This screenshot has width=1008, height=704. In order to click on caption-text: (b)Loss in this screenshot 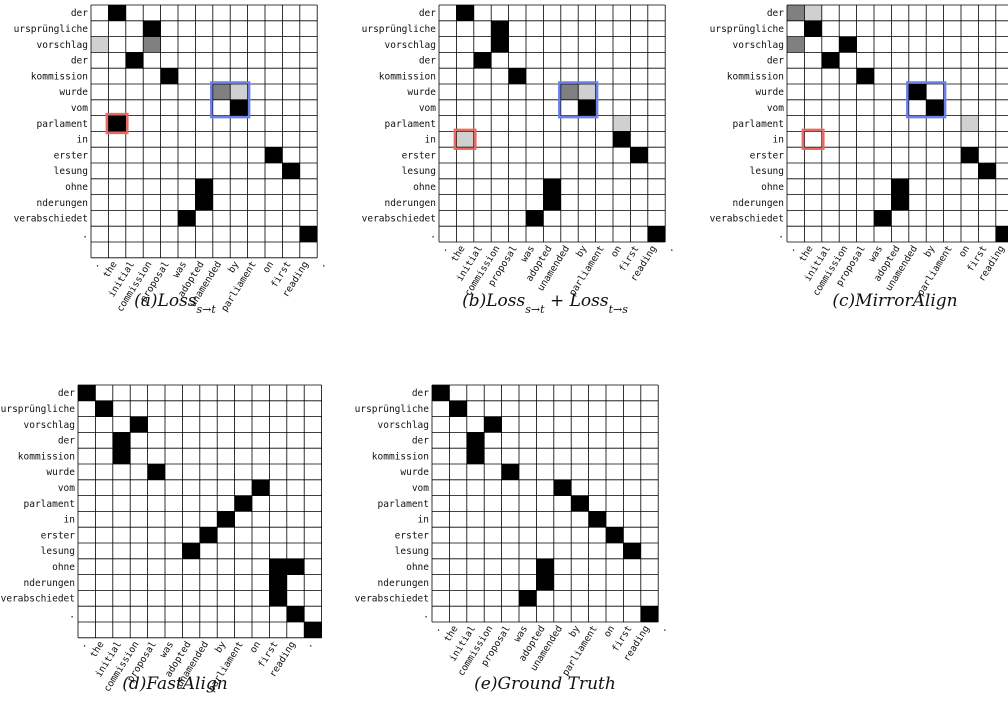, I will do `click(493, 301)`.